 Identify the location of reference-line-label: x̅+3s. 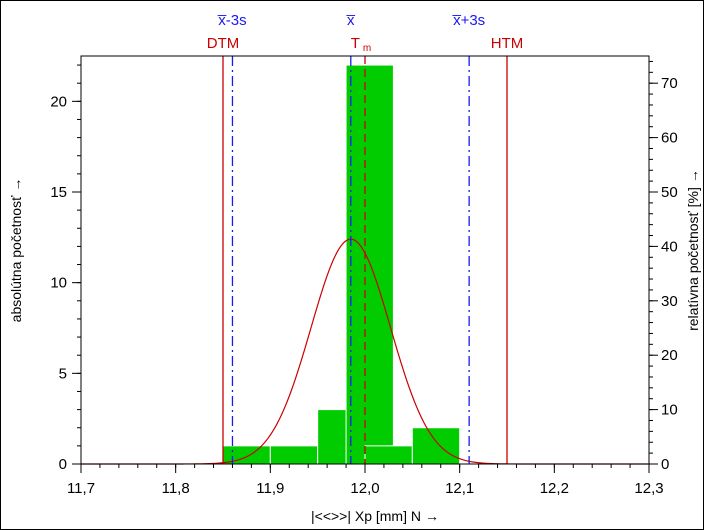
(468, 20).